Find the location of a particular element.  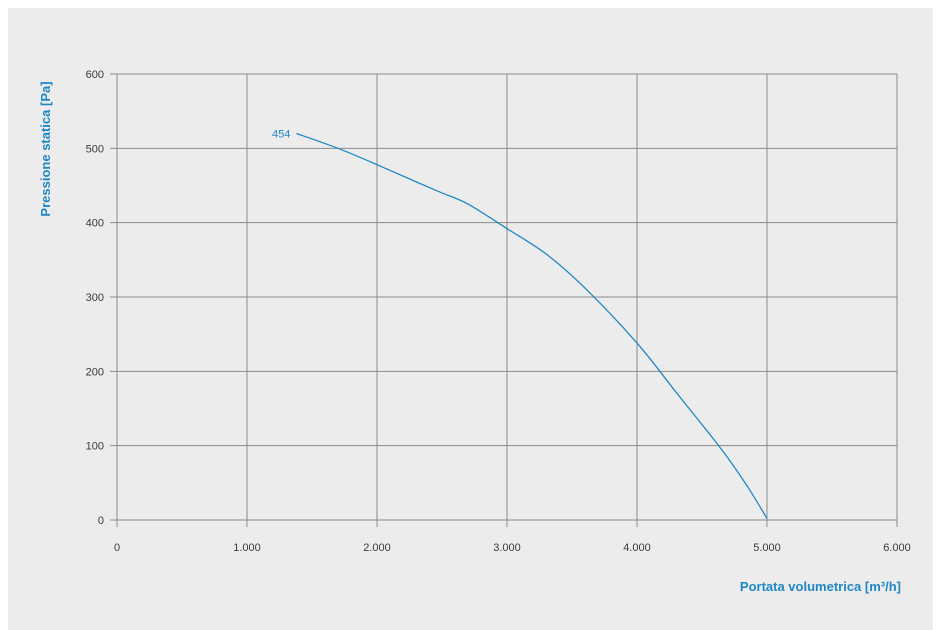

x-axis-ticks: 0 1.000 2.000 3.000 4.000 5.000 6.000 is located at coordinates (512, 548).